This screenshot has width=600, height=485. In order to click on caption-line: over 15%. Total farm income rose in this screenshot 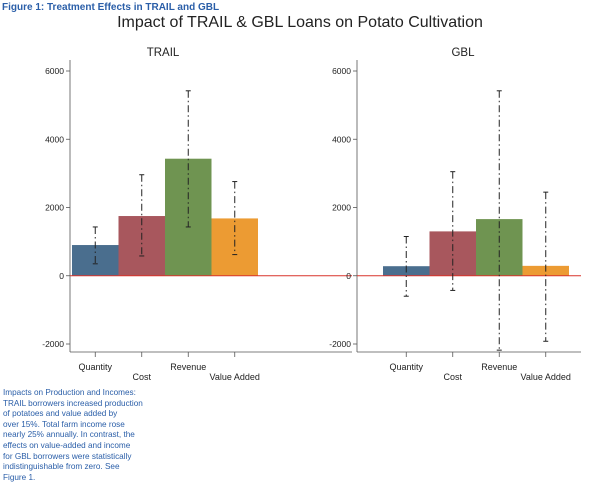, I will do `click(64, 424)`.